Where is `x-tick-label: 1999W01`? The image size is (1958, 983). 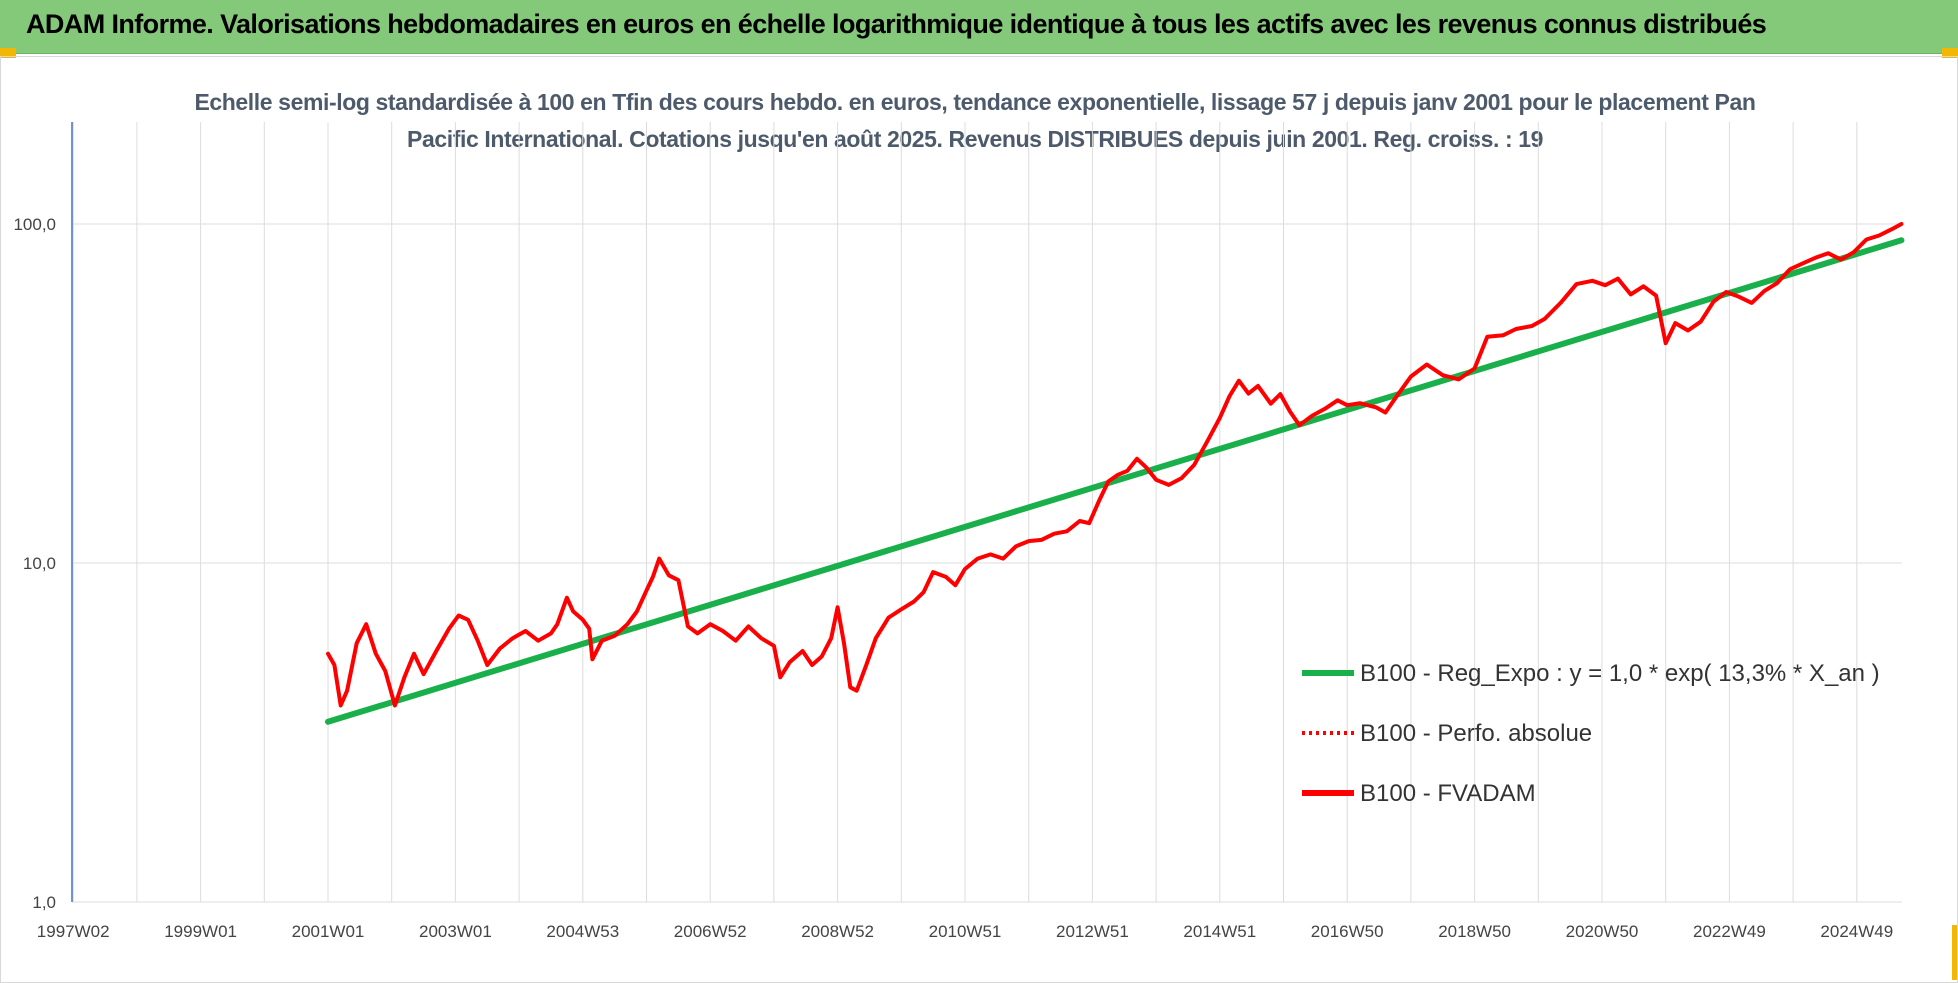
x-tick-label: 1999W01 is located at coordinates (200, 931).